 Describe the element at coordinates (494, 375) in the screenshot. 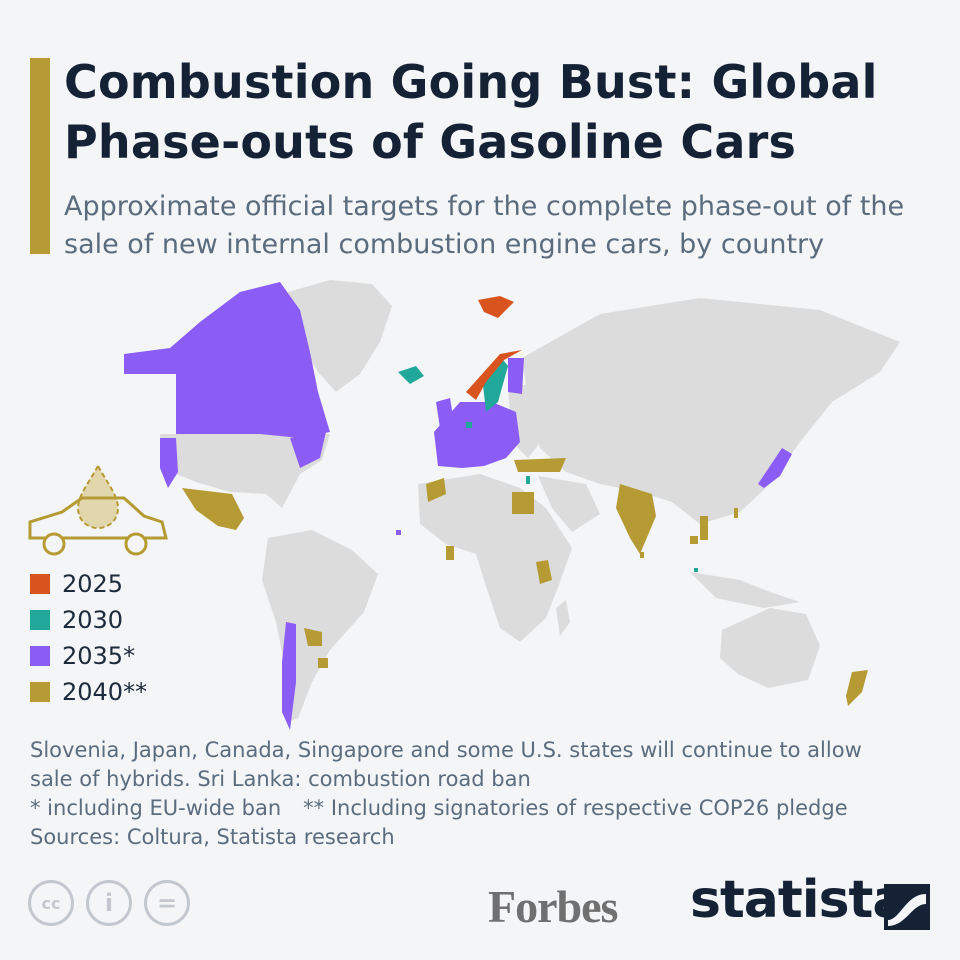

I see `norway-shape` at that location.